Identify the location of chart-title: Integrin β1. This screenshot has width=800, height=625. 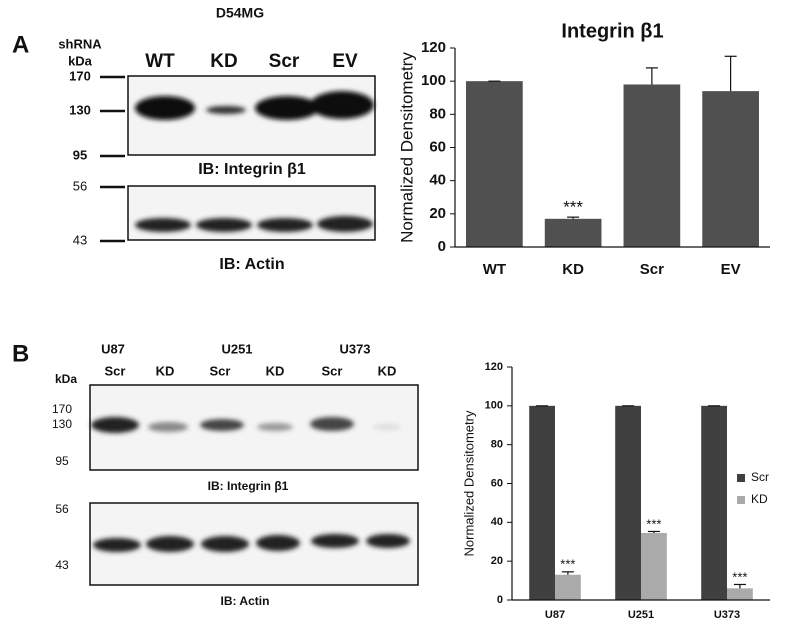
(612, 31).